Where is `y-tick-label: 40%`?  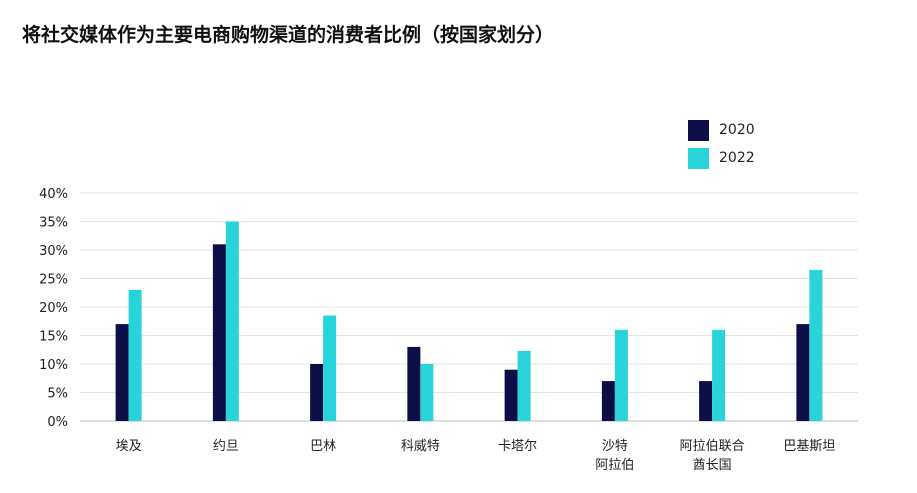
y-tick-label: 40% is located at coordinates (53, 194).